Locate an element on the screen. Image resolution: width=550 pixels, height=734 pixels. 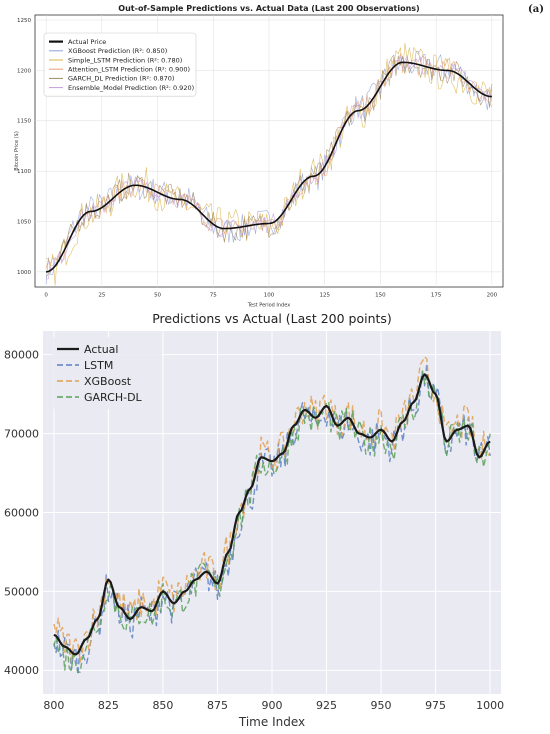
x-tick-label: 900 is located at coordinates (272, 705).